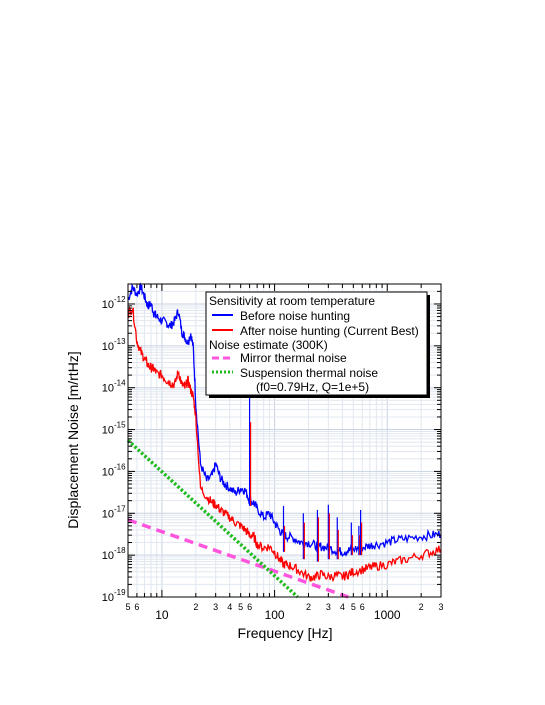  Describe the element at coordinates (275, 615) in the screenshot. I see `x-tick-label: 100` at that location.